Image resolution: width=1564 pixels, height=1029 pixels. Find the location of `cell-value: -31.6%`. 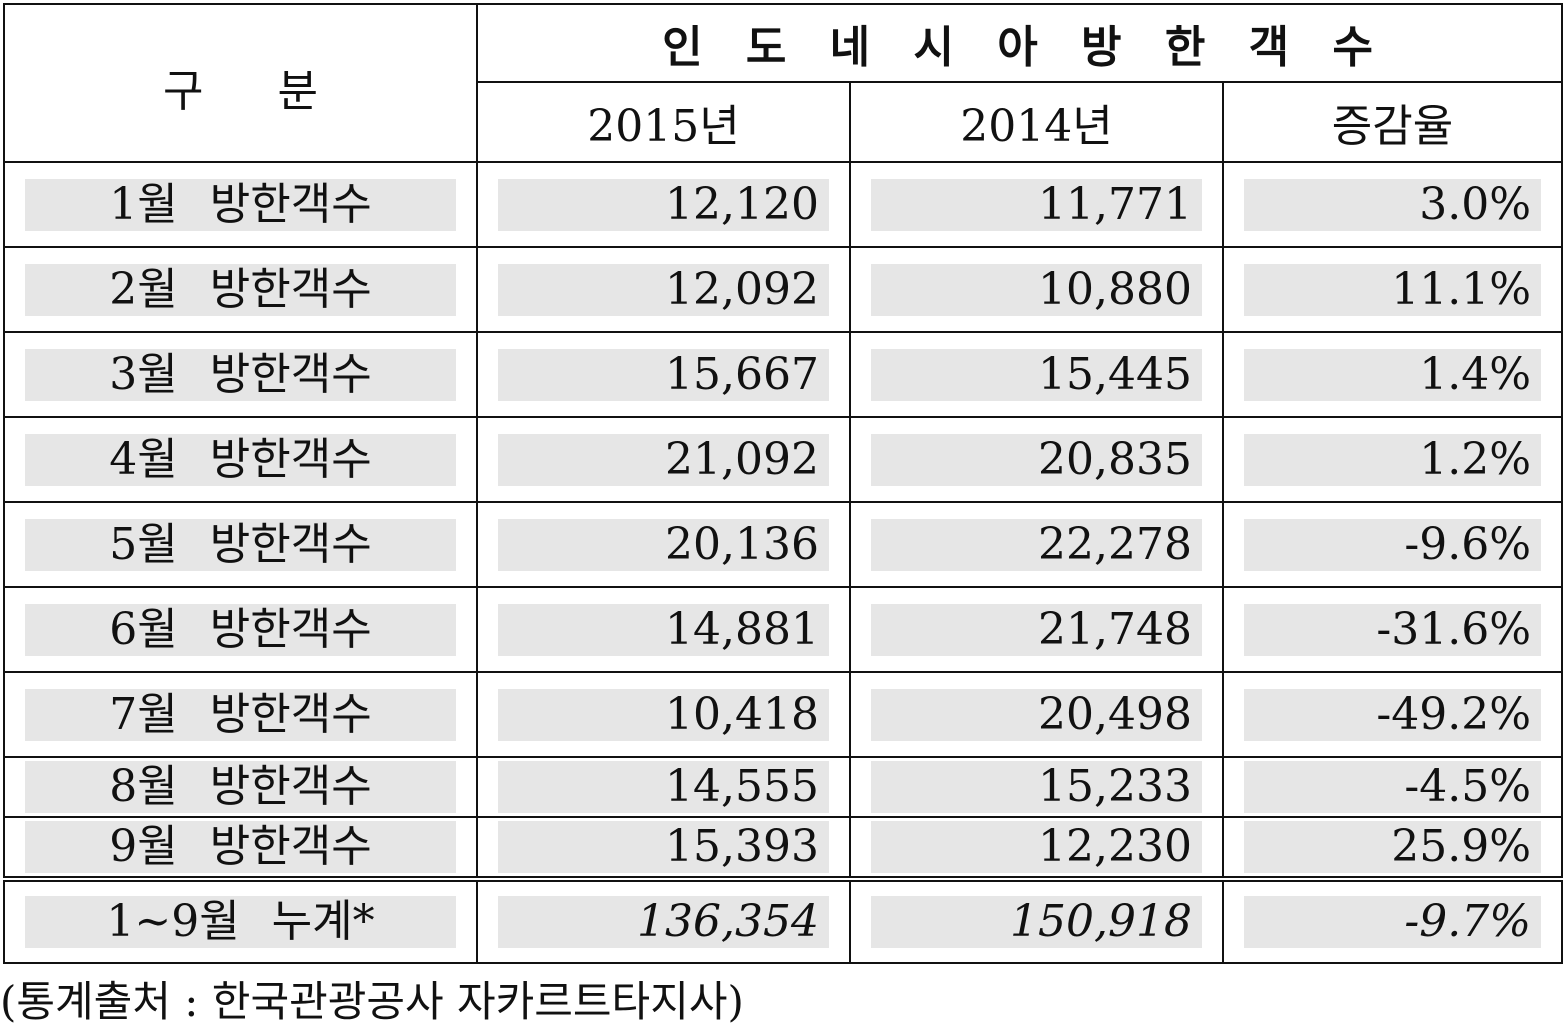

cell-value: -31.6% is located at coordinates (1393, 629).